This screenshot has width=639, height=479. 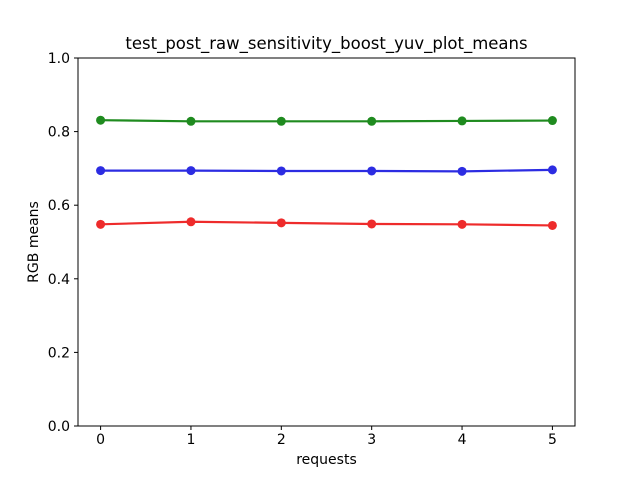 What do you see at coordinates (59, 133) in the screenshot?
I see `y-tick-label: 0.8` at bounding box center [59, 133].